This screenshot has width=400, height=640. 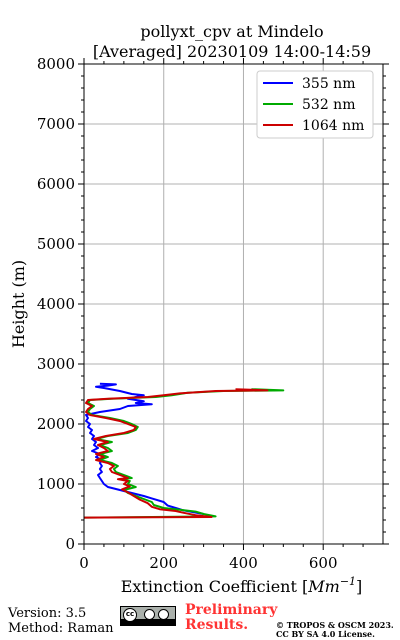 I want to click on series-line-1064-nm, so click(x=176, y=453).